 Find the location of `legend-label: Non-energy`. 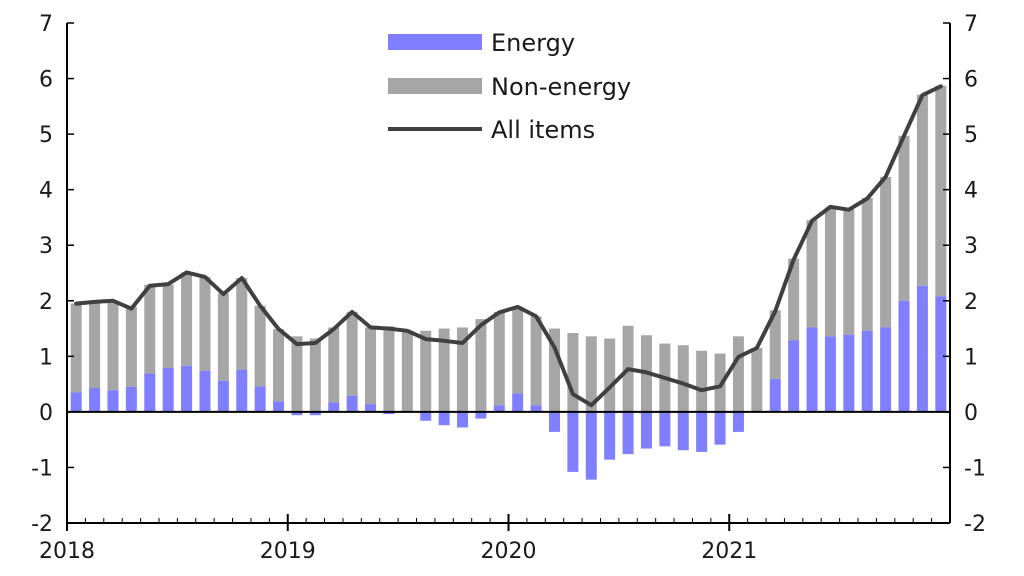

legend-label: Non-energy is located at coordinates (561, 87).